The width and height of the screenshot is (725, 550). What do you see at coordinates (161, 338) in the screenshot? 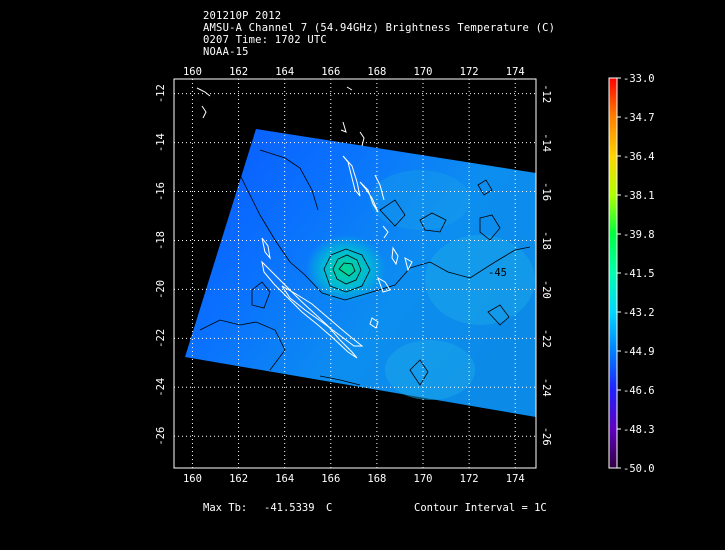
I see `lat-tick-label-left: -22` at bounding box center [161, 338].